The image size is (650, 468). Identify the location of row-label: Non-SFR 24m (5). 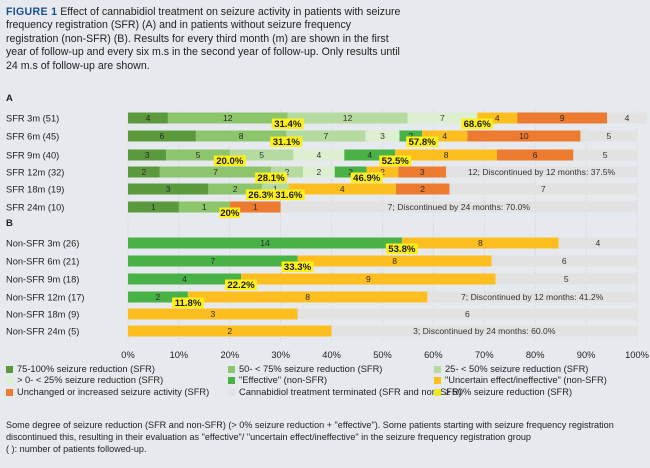
(42, 331).